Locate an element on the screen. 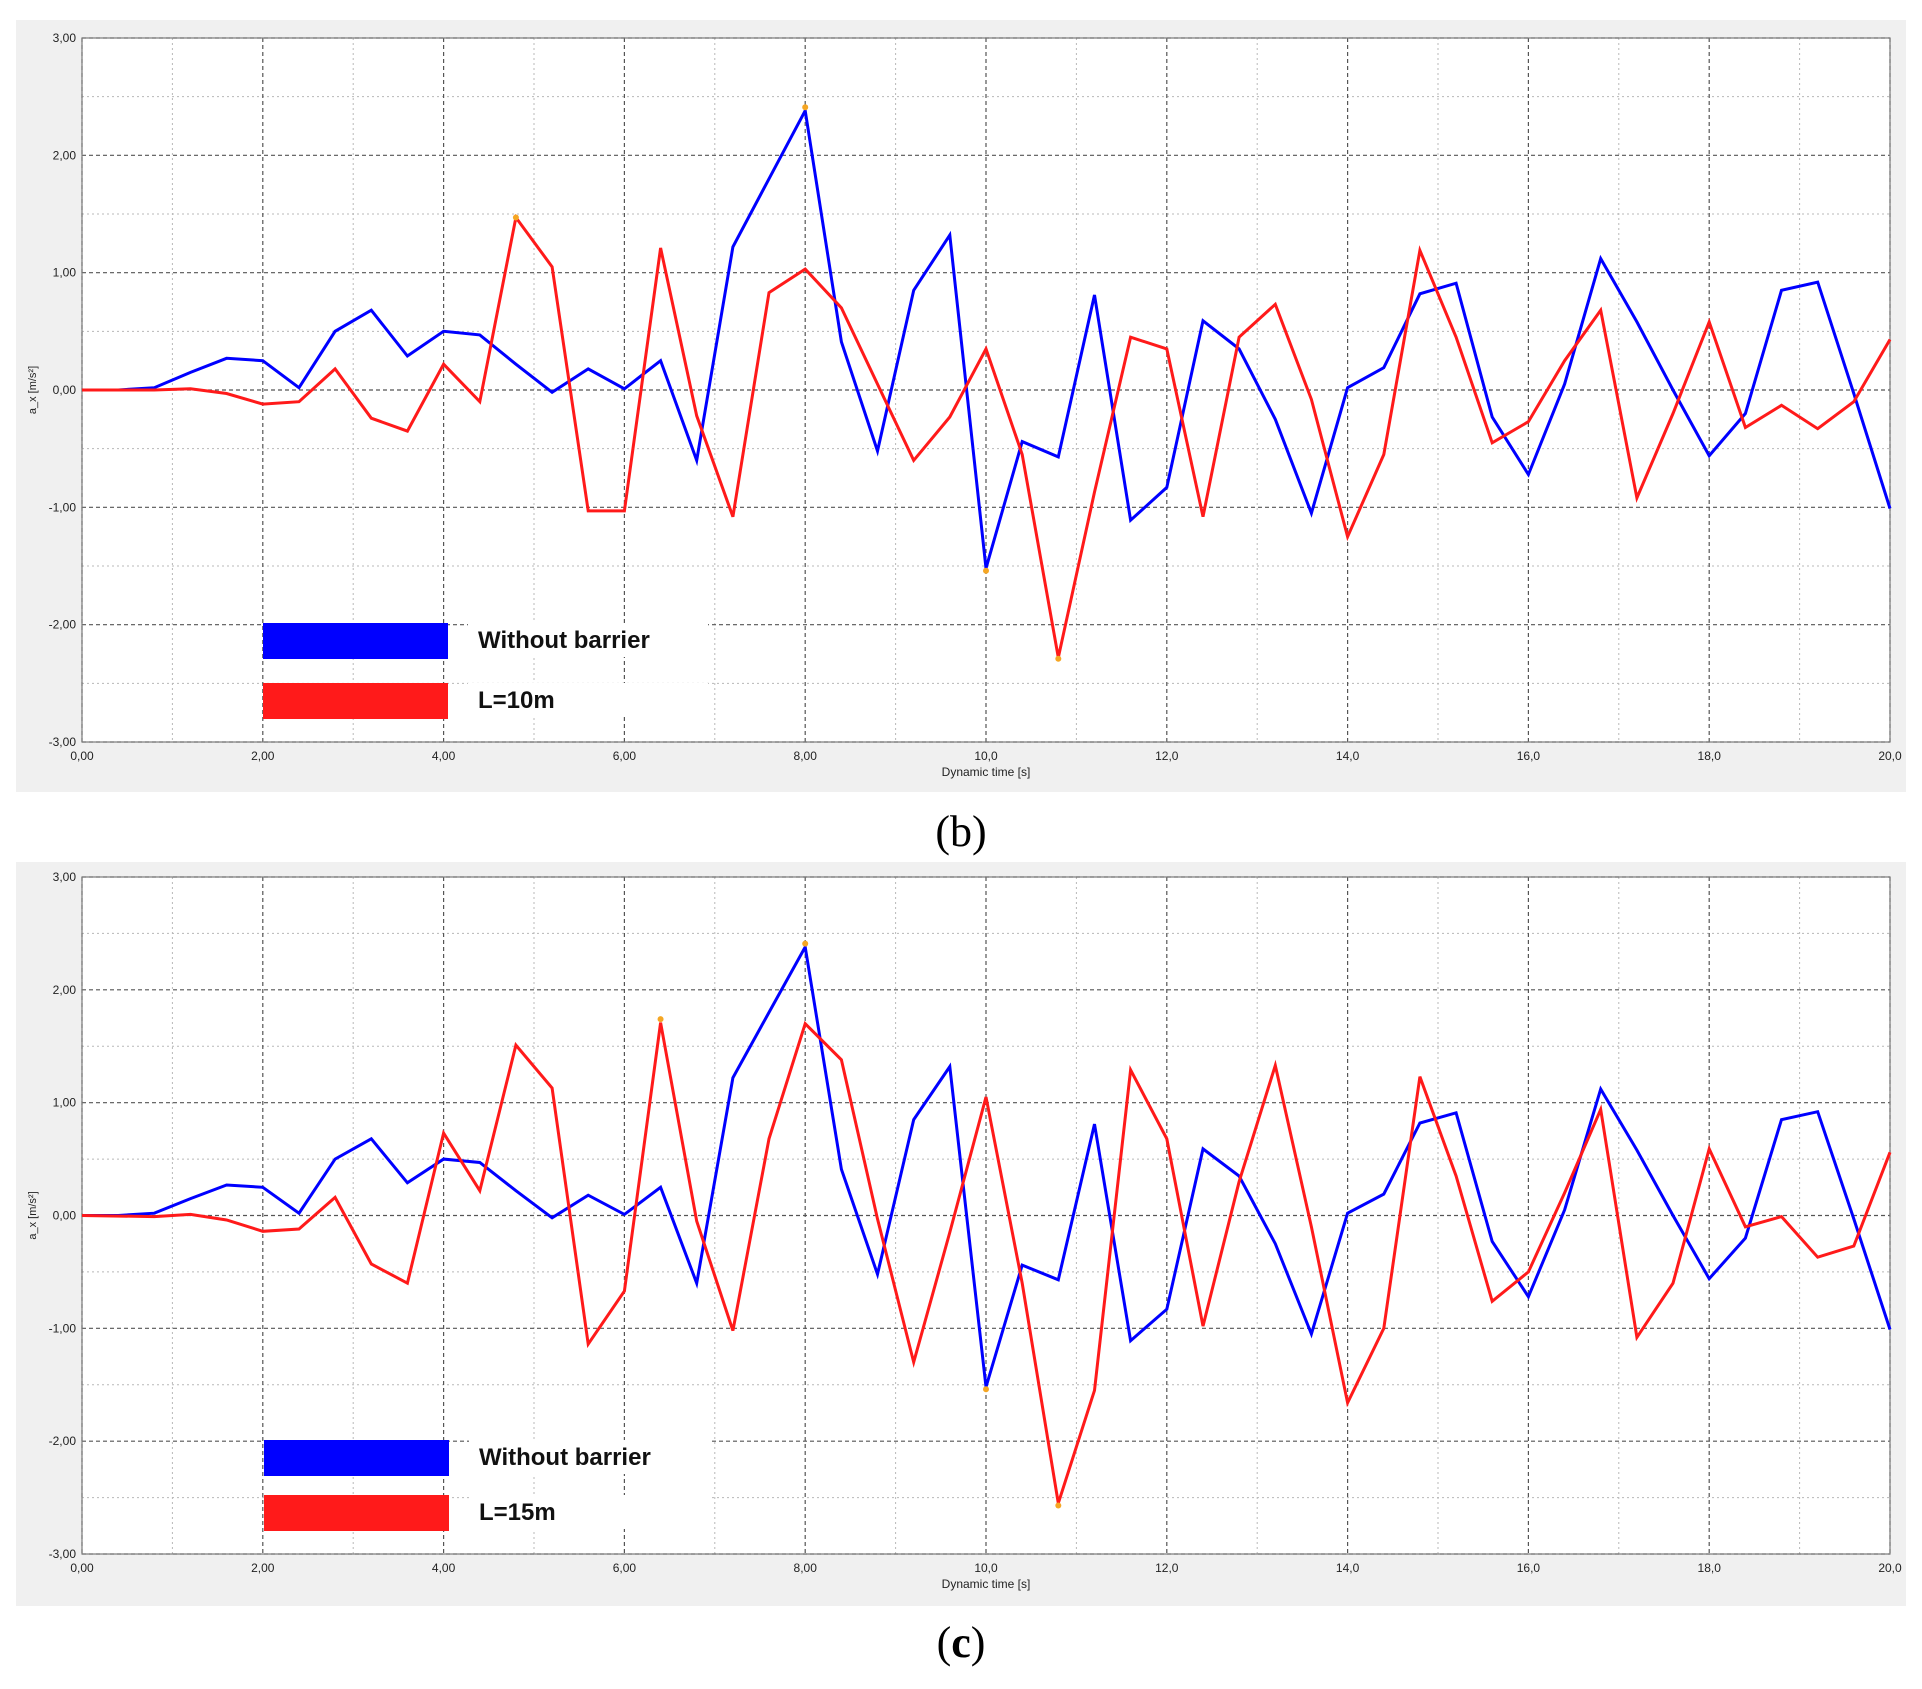 Image resolution: width=1922 pixels, height=1689 pixels. figure-caption-c: (c) is located at coordinates (961, 1642).